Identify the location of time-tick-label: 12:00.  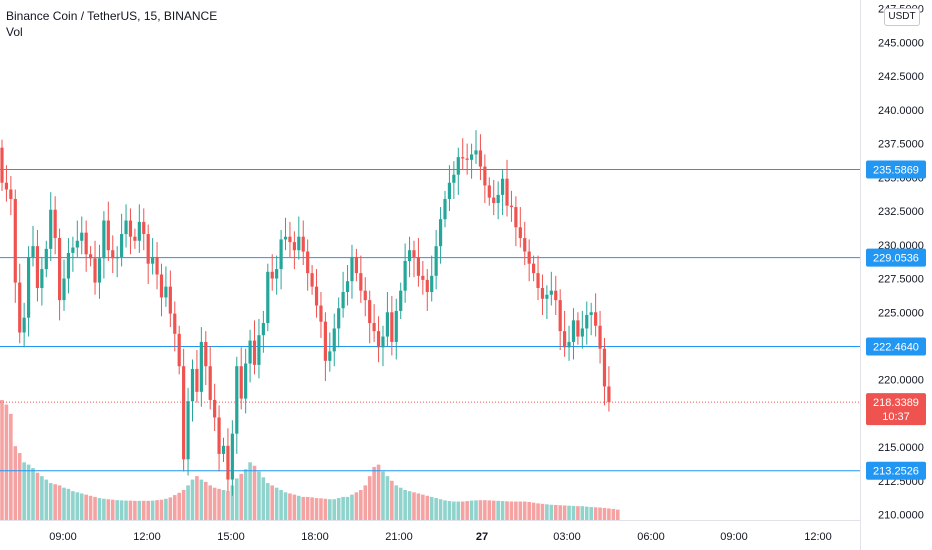
(147, 537).